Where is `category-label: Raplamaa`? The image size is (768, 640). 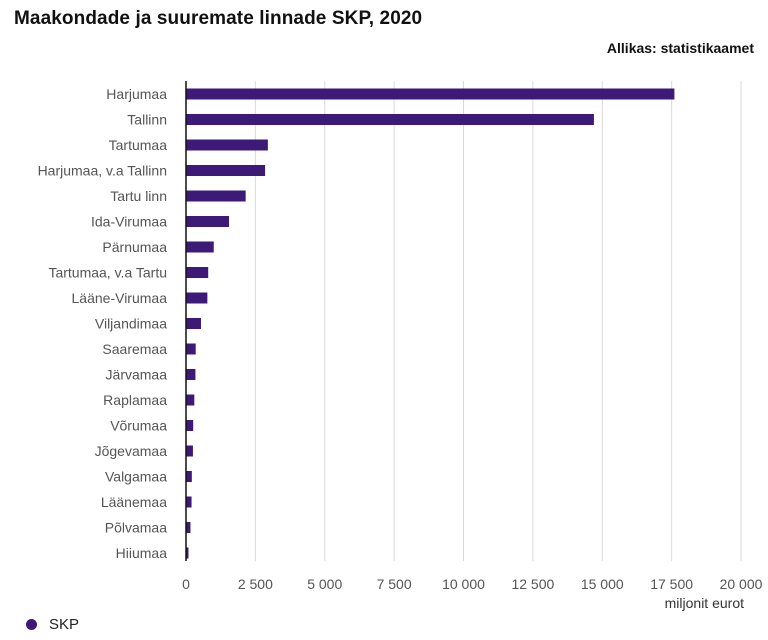
category-label: Raplamaa is located at coordinates (135, 400).